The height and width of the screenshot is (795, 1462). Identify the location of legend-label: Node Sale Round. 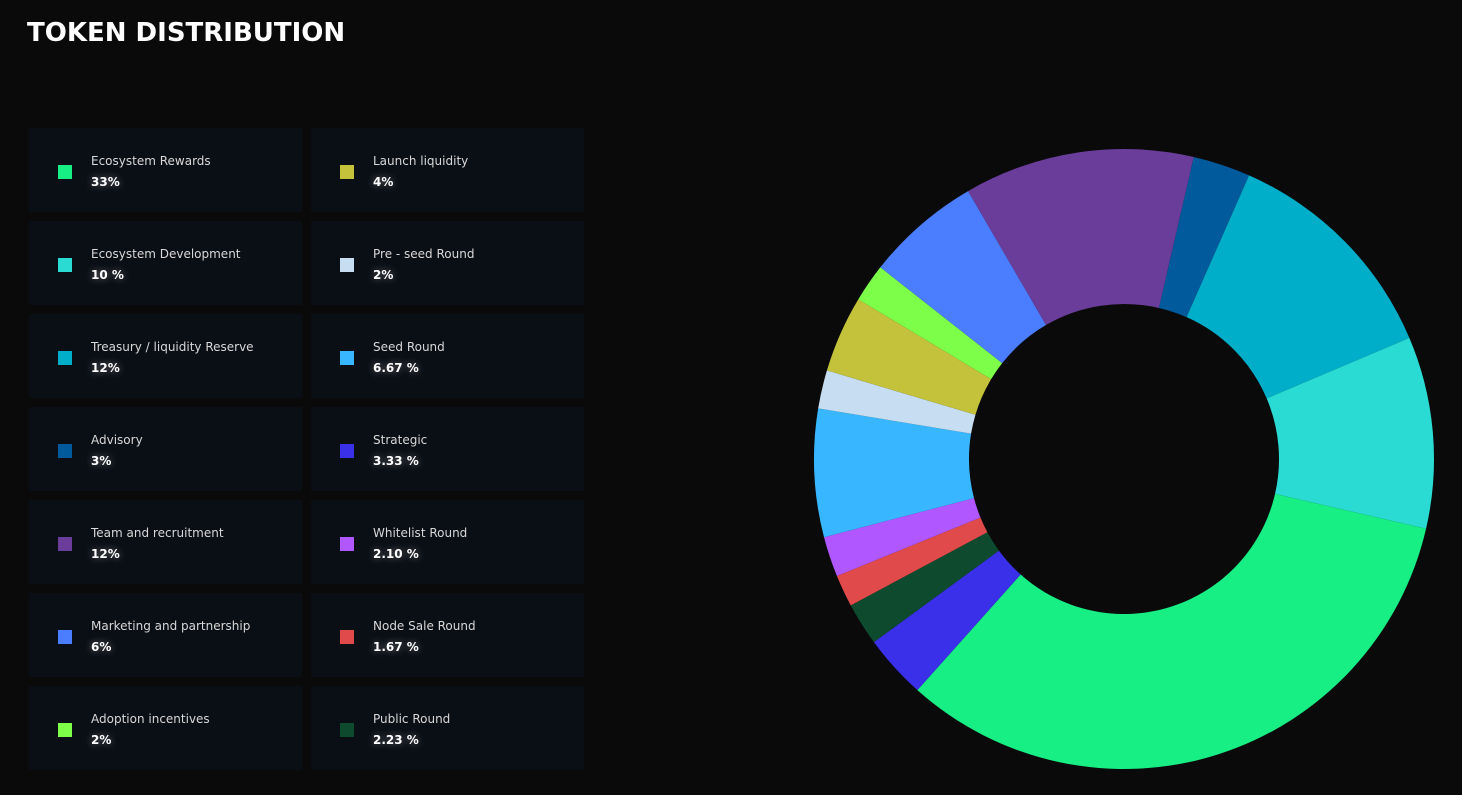
(424, 626).